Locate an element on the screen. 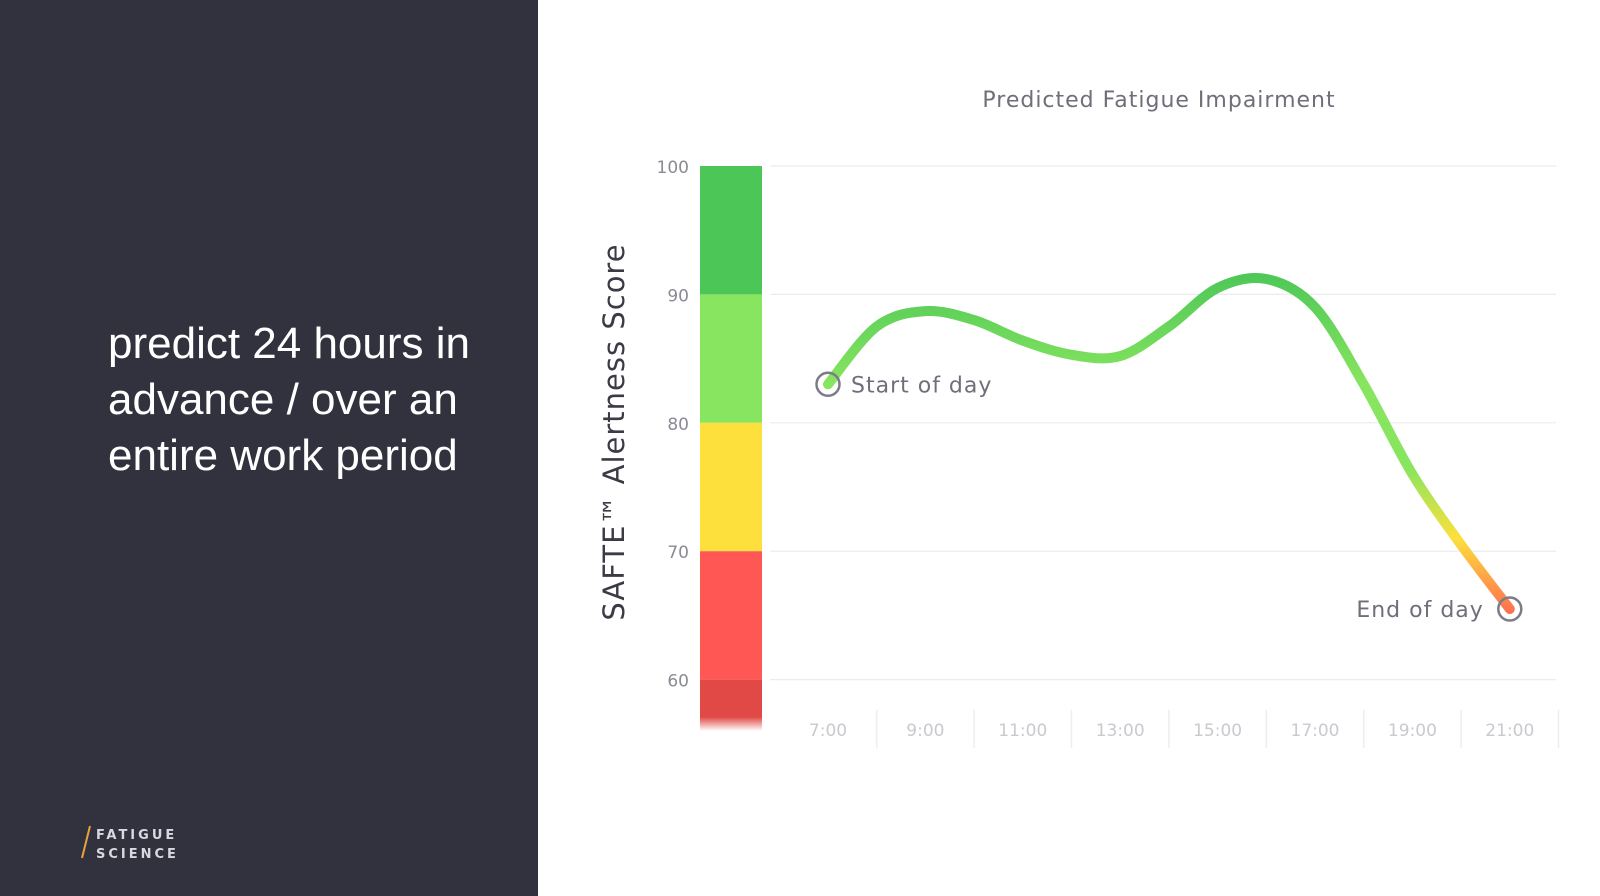 This screenshot has width=1600, height=896. annotations: Start of day End of day is located at coordinates (1169, 497).